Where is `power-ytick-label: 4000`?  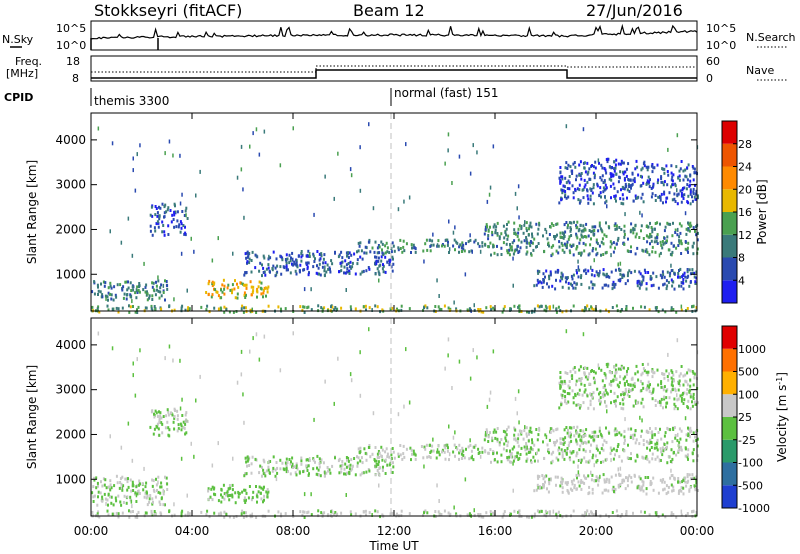
power-ytick-label: 4000 is located at coordinates (70, 140).